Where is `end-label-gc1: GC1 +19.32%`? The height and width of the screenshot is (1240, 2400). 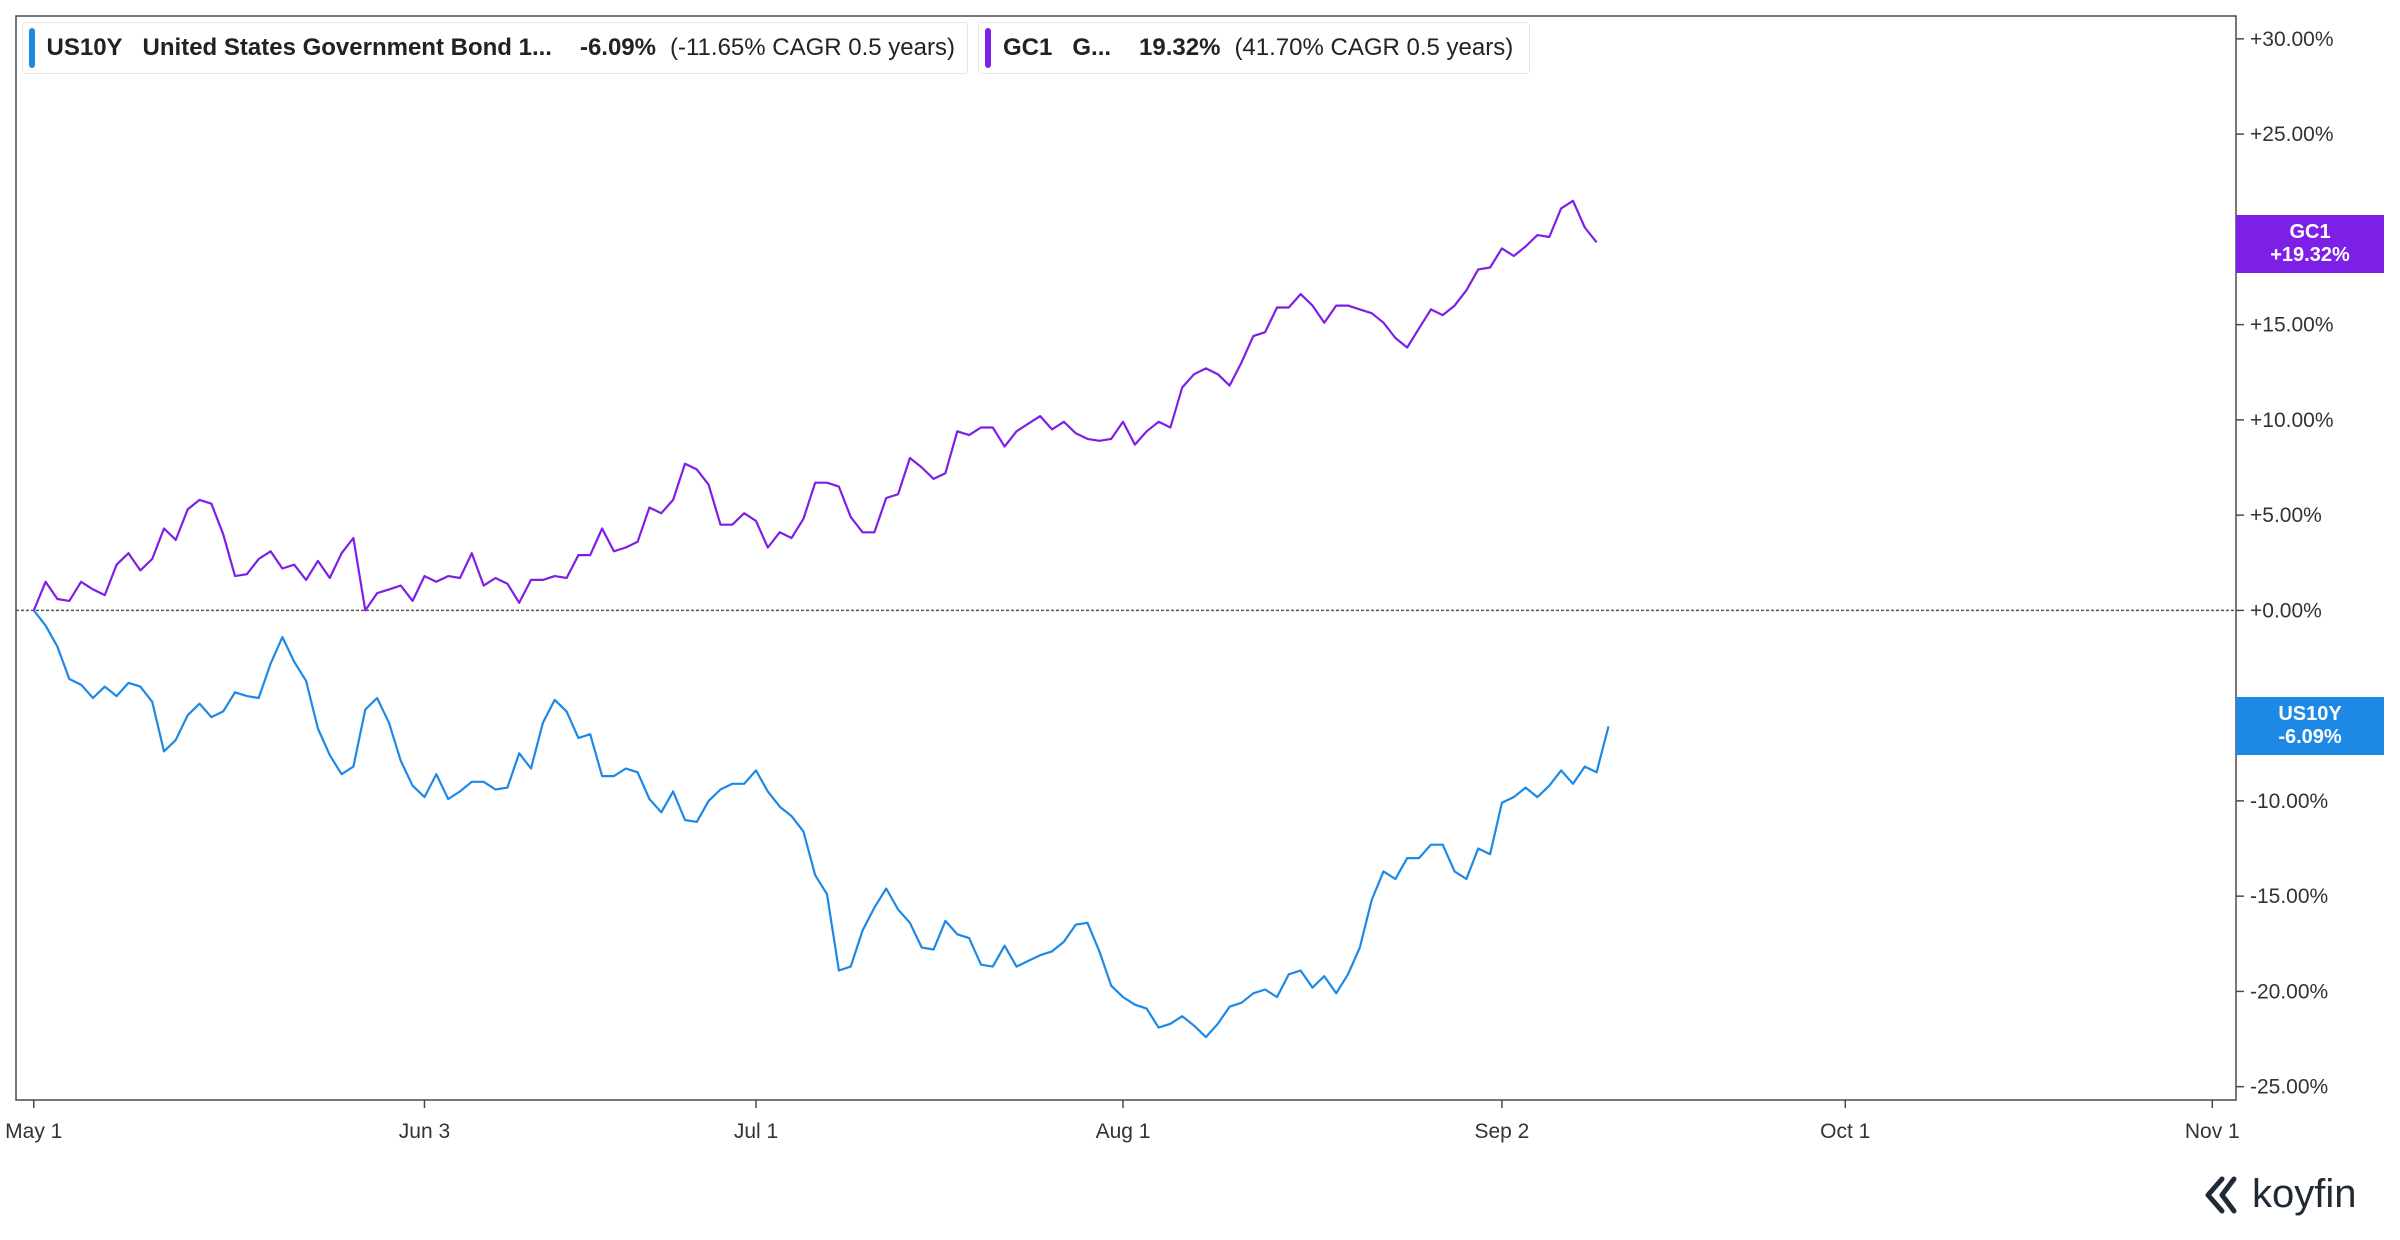
end-label-gc1: GC1 +19.32% is located at coordinates (2310, 244).